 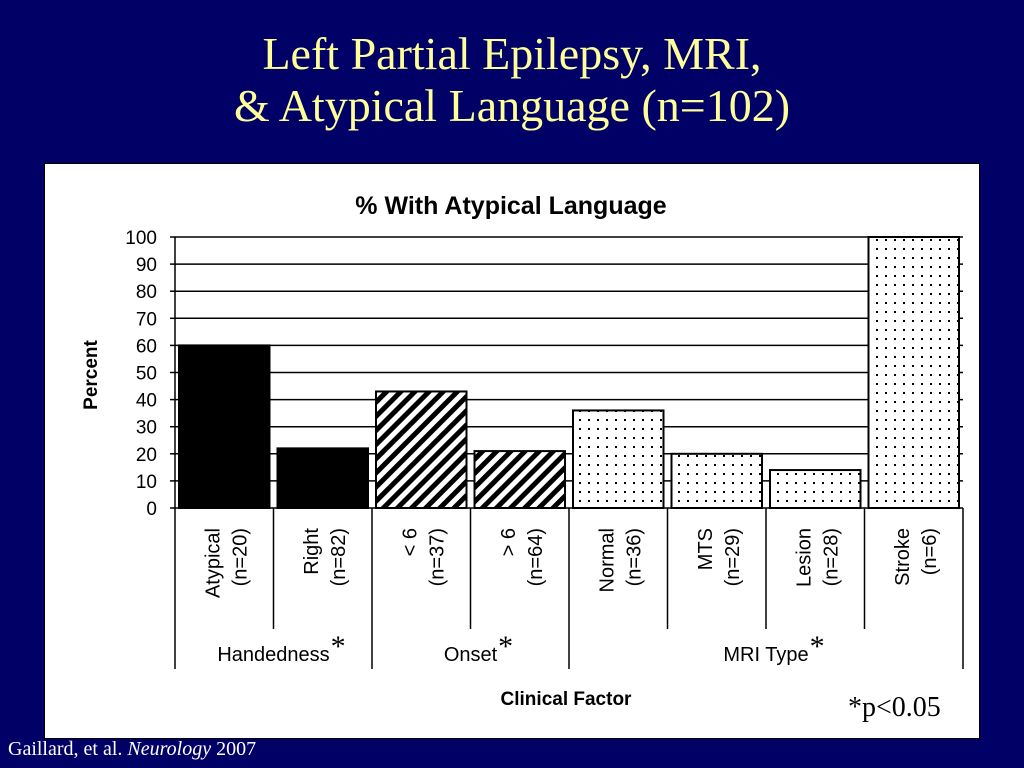 What do you see at coordinates (437, 557) in the screenshot?
I see `category-n-label: (n=37)` at bounding box center [437, 557].